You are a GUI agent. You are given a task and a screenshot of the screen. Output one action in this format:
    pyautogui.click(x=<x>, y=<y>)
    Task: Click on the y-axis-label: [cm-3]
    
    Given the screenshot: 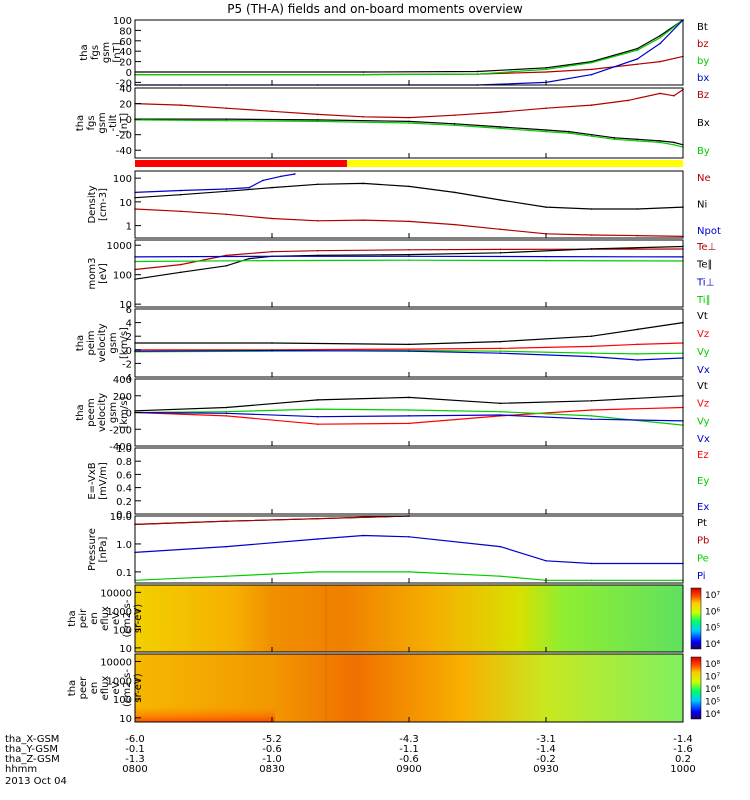 What is the action you would take?
    pyautogui.click(x=103, y=204)
    